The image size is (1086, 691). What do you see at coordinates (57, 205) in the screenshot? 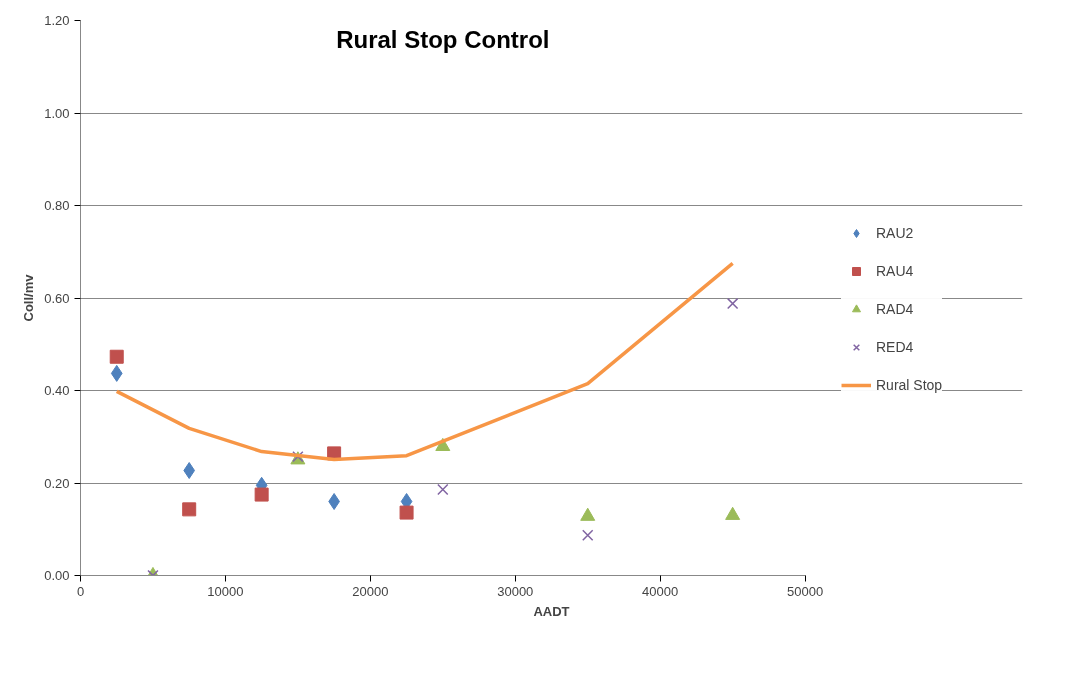
I see `y-tick-label: 0.80` at bounding box center [57, 205].